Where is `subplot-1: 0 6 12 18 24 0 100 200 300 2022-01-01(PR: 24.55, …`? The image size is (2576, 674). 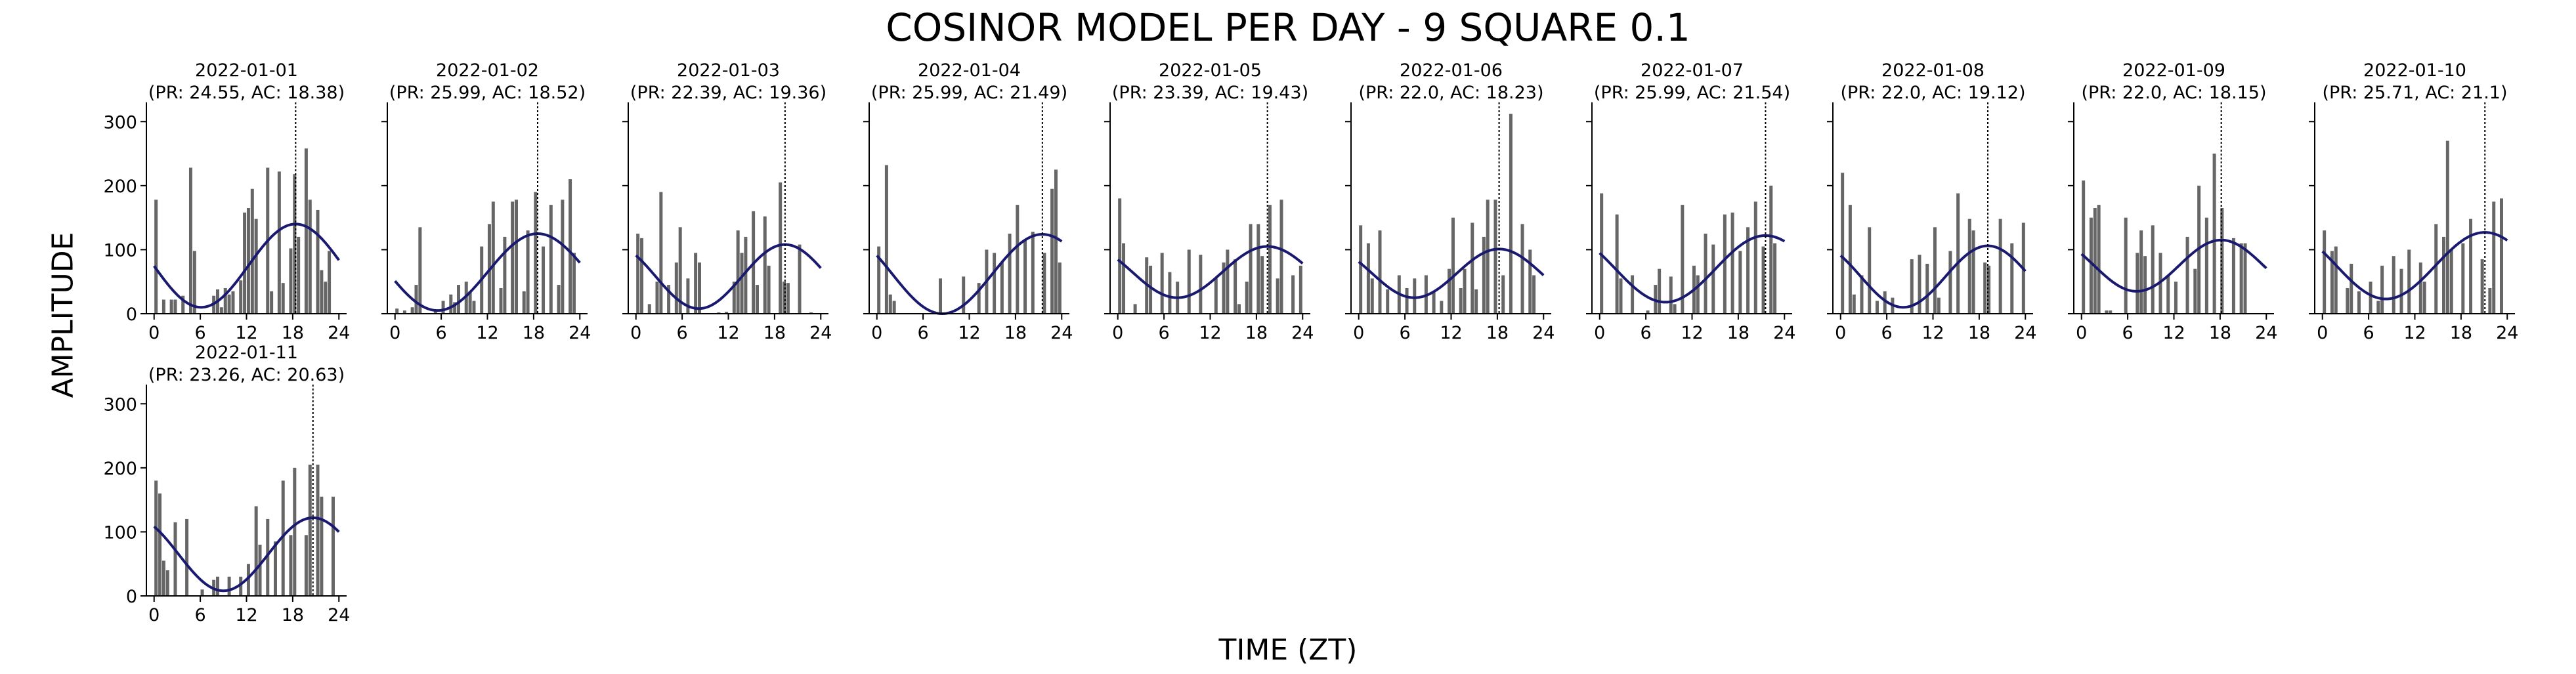 subplot-1: 0 6 12 18 24 0 100 200 300 2022-01-01(PR: 24.55, … is located at coordinates (226, 201).